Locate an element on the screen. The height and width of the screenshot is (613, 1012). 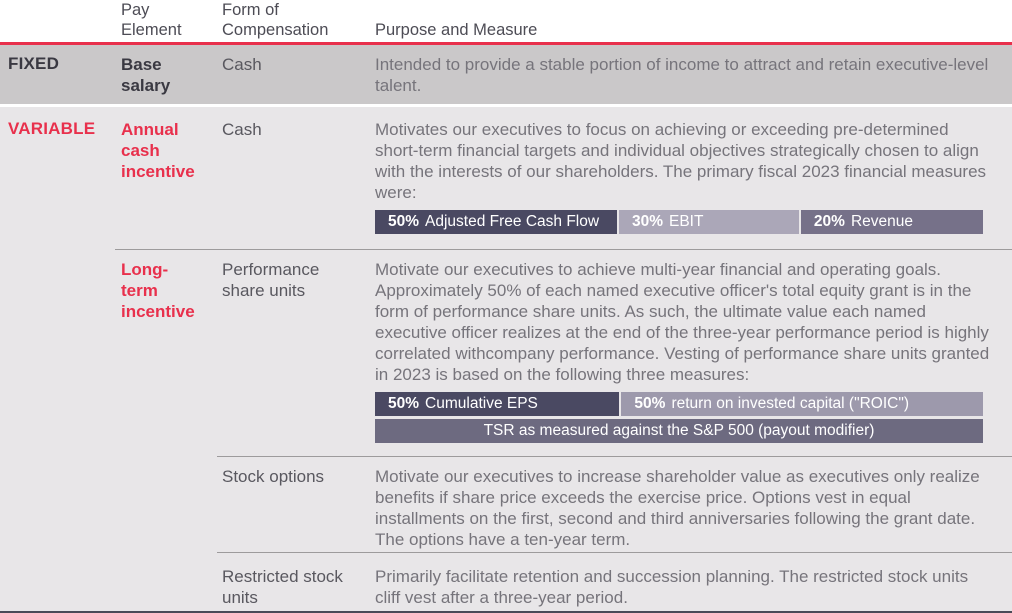
annual-cash-form: Cash is located at coordinates (242, 129).